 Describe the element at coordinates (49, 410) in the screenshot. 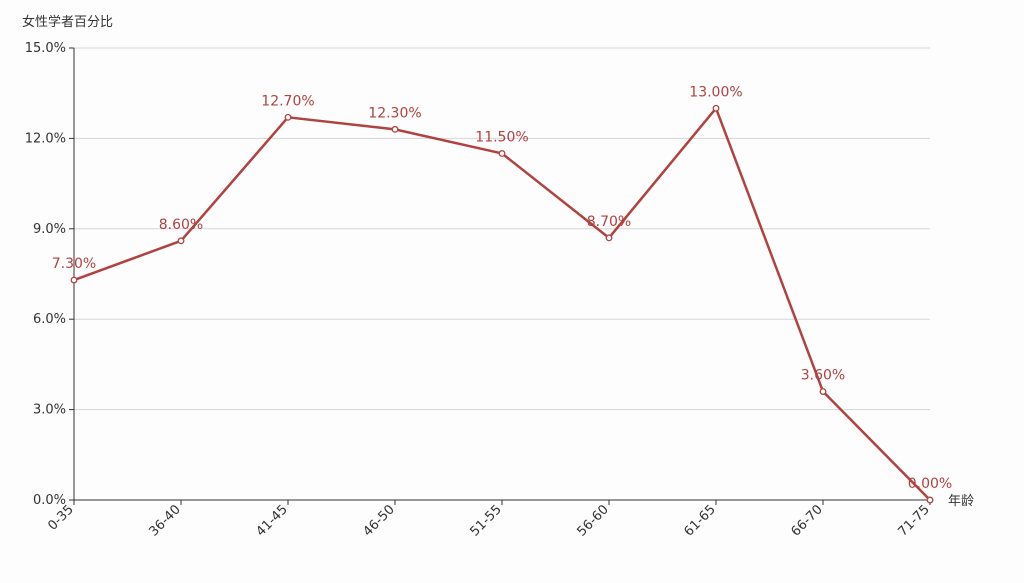

I see `y-tick-label: 3.0%` at that location.